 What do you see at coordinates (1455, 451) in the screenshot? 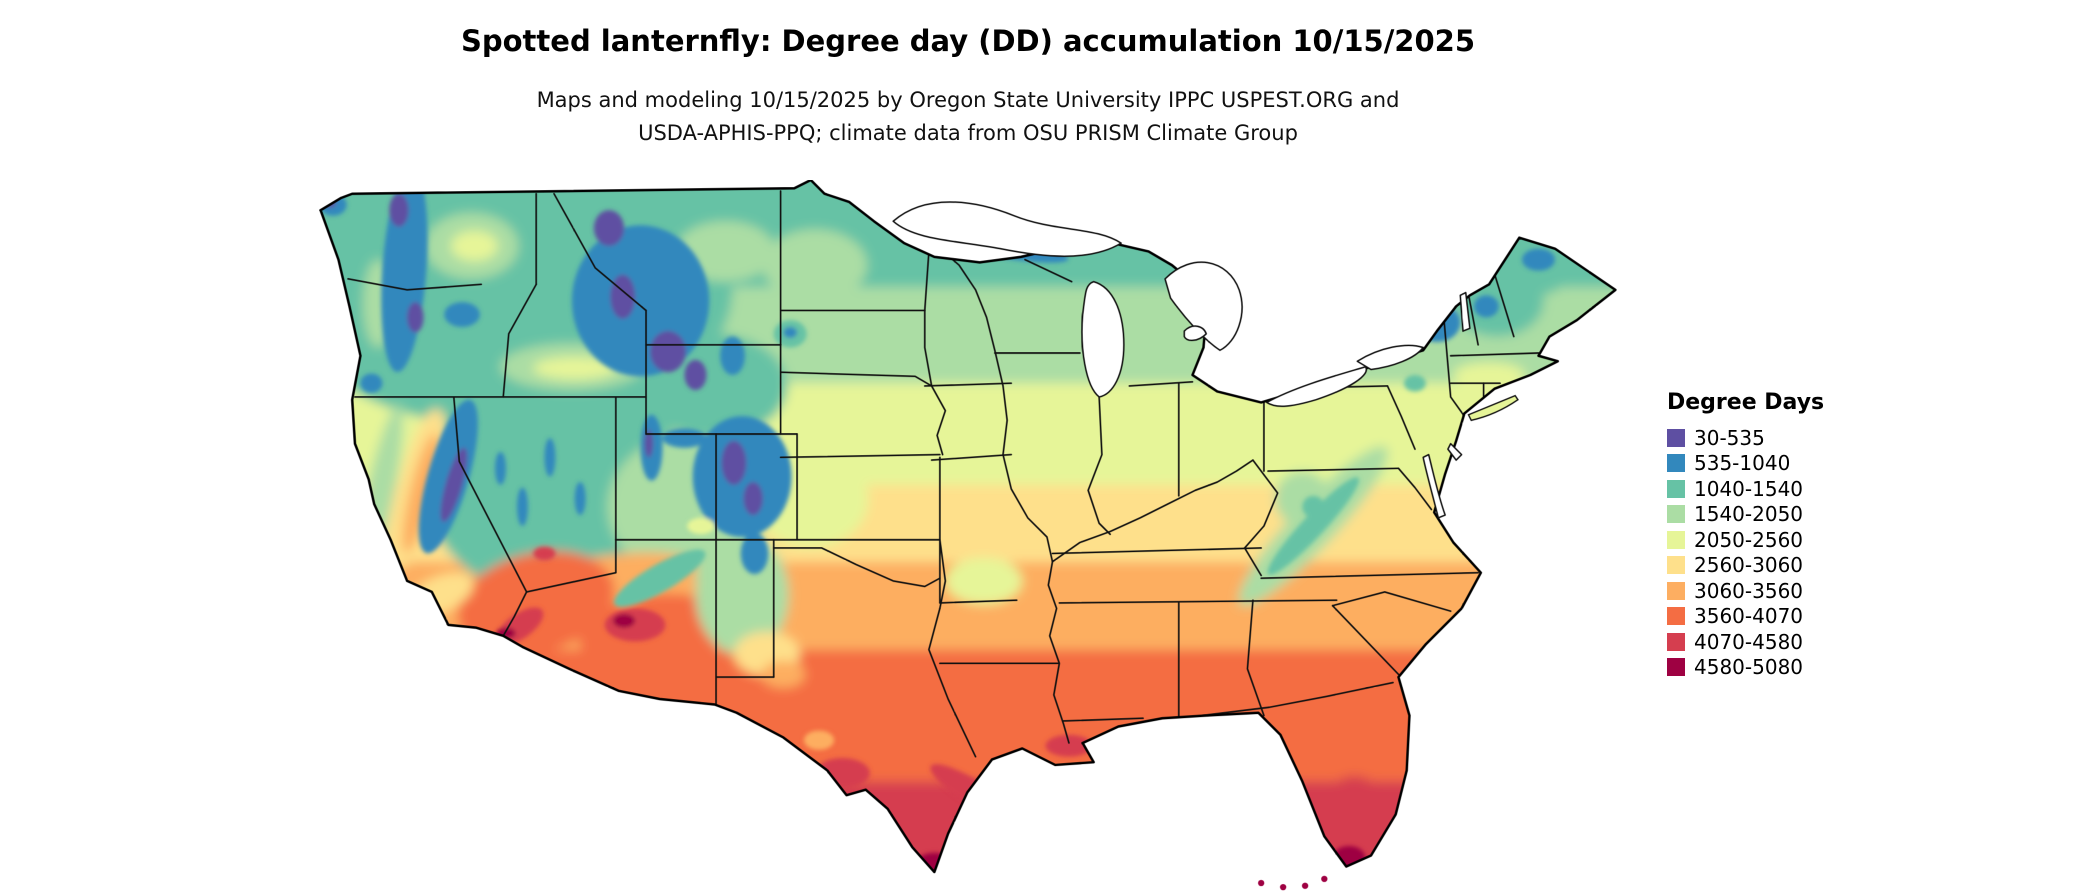
I see `delaware-bay` at bounding box center [1455, 451].